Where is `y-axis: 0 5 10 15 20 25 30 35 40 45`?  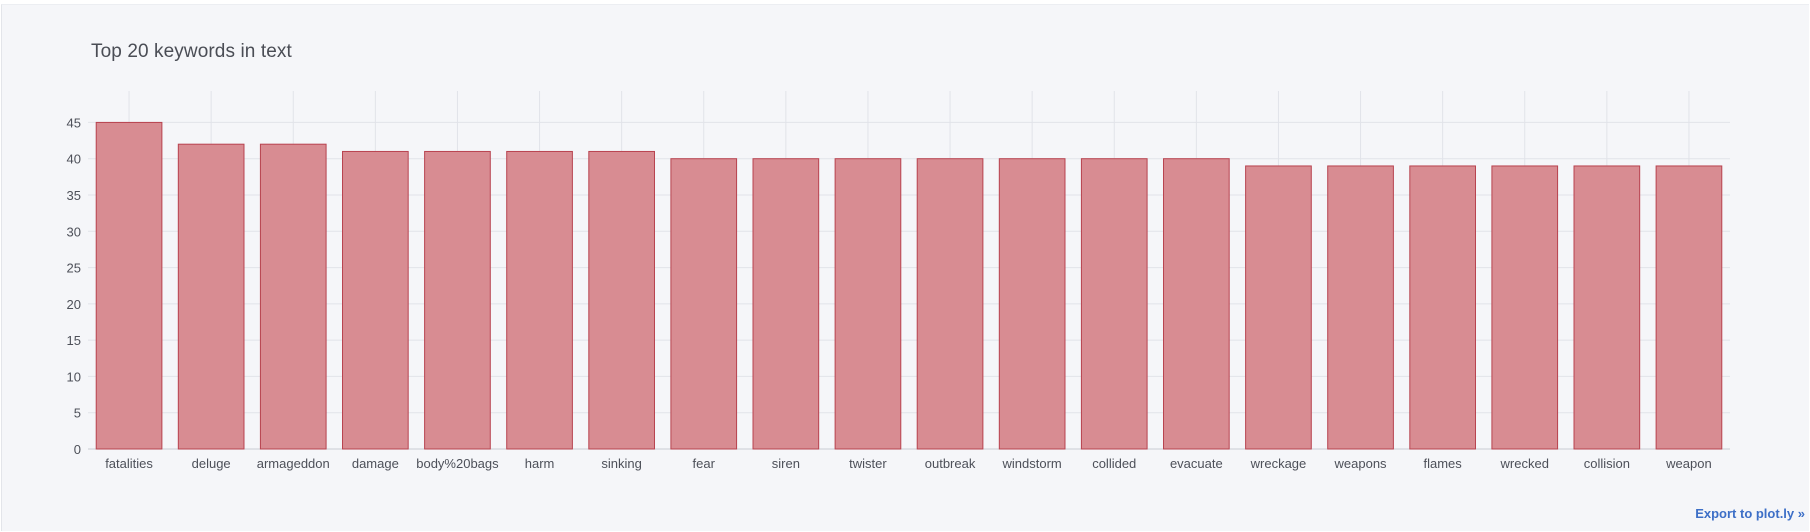 y-axis: 0 5 10 15 20 25 30 35 40 45 is located at coordinates (74, 286).